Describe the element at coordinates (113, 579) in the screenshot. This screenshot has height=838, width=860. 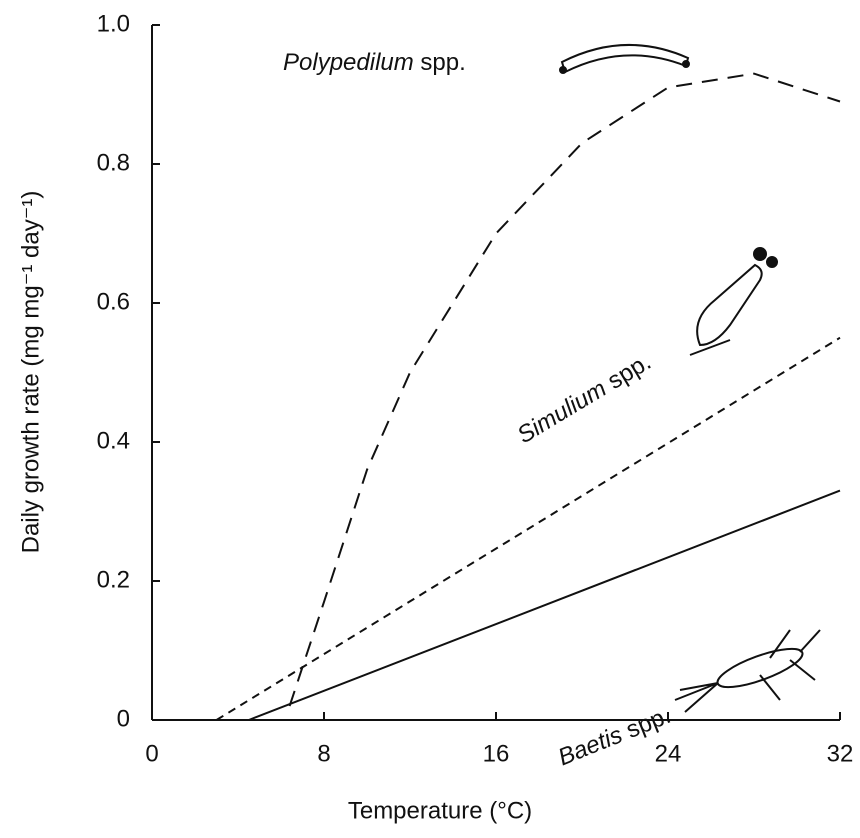
I see `y-tick-label: 0.2` at that location.